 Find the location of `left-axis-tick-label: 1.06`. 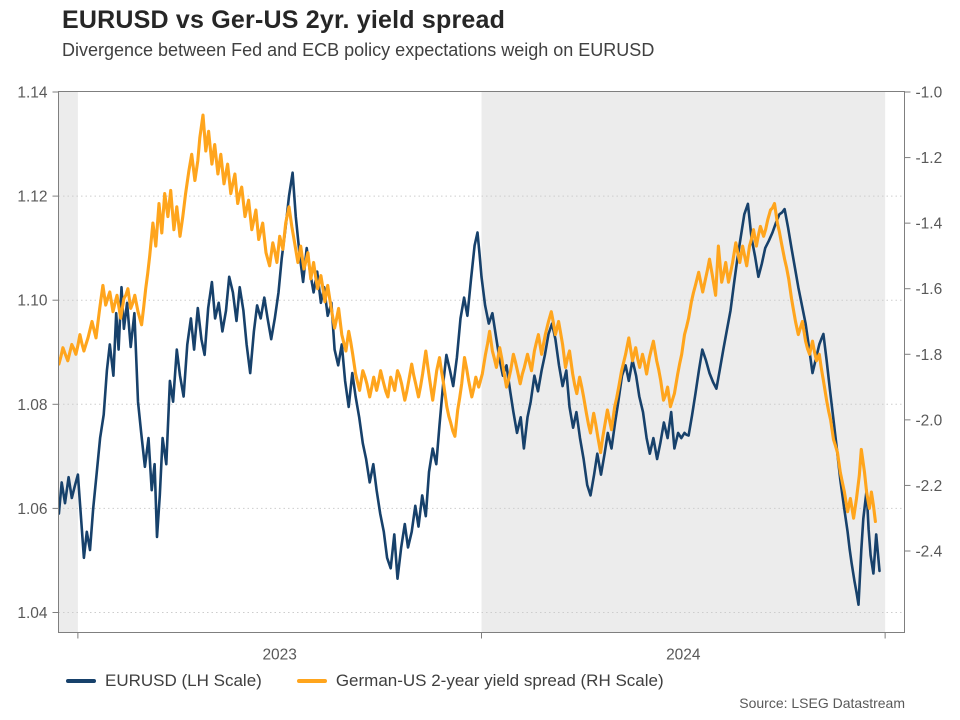

left-axis-tick-label: 1.06 is located at coordinates (32, 509).